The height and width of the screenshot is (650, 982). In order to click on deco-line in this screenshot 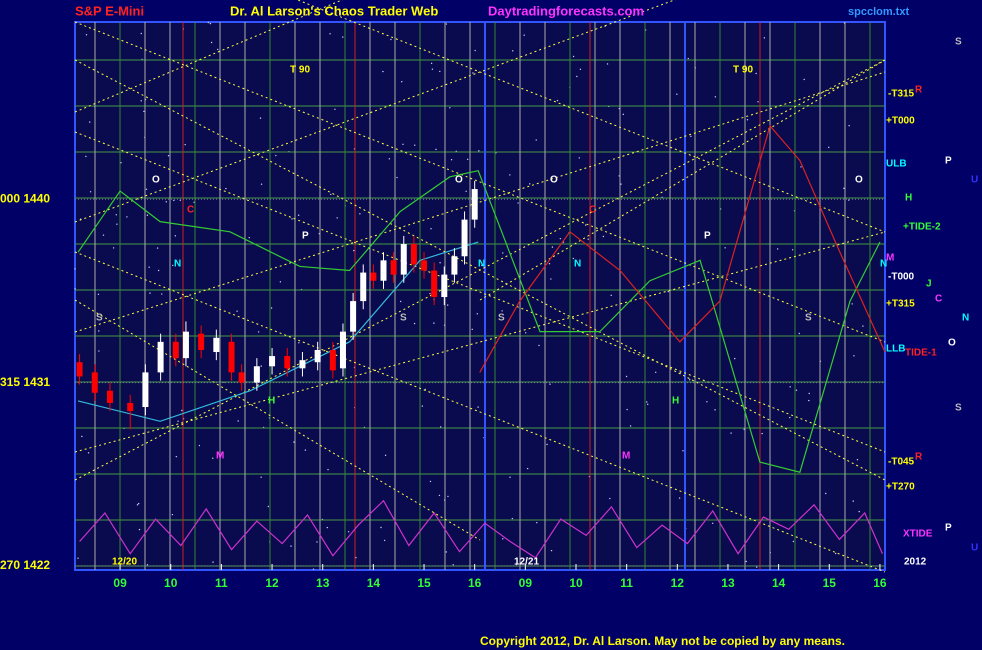, I will do `click(209, 56)`.